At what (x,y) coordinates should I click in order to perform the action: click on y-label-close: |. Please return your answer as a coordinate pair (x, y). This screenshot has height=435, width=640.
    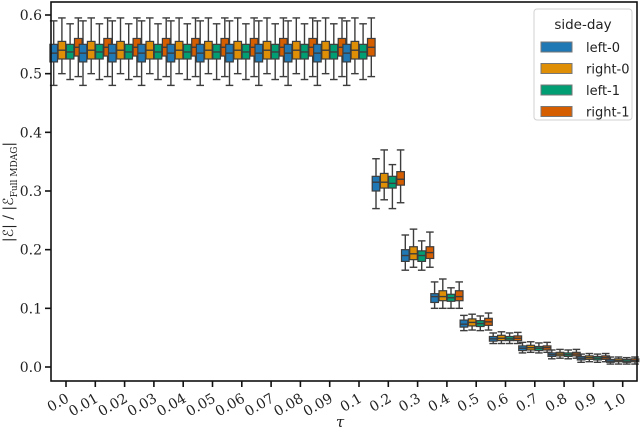
    Looking at the image, I should click on (9, 144).